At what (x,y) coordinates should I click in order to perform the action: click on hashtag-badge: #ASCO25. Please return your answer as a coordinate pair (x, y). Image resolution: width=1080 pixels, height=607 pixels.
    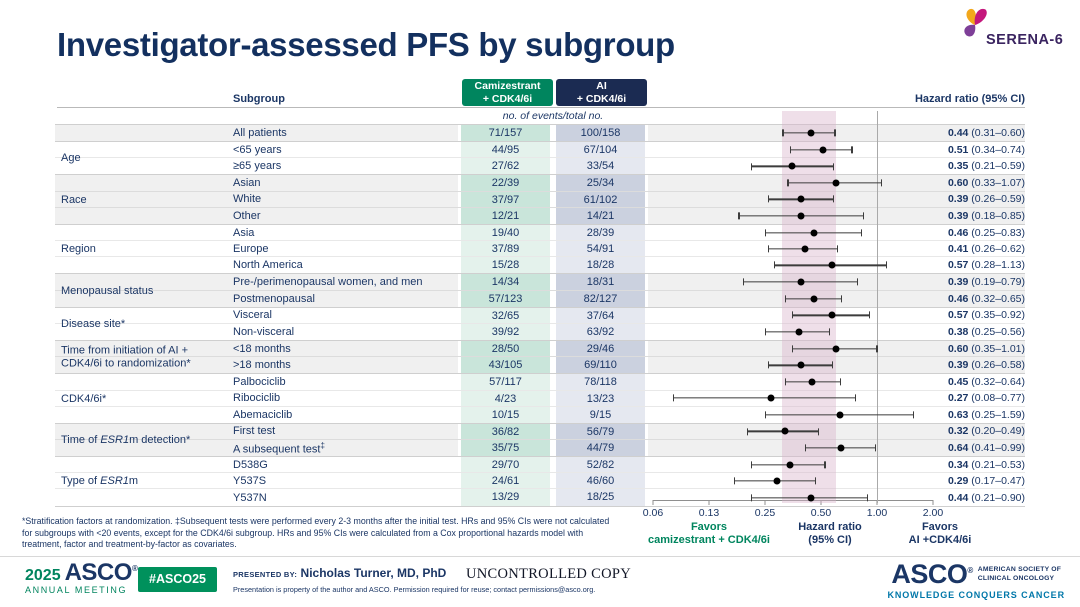
    Looking at the image, I should click on (177, 579).